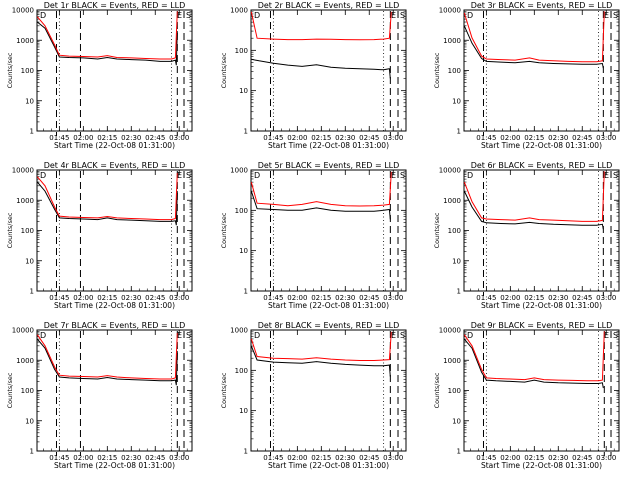  What do you see at coordinates (542, 165) in the screenshot?
I see `panel-title: Det 6r BLACK = Events, RED = LLD` at bounding box center [542, 165].